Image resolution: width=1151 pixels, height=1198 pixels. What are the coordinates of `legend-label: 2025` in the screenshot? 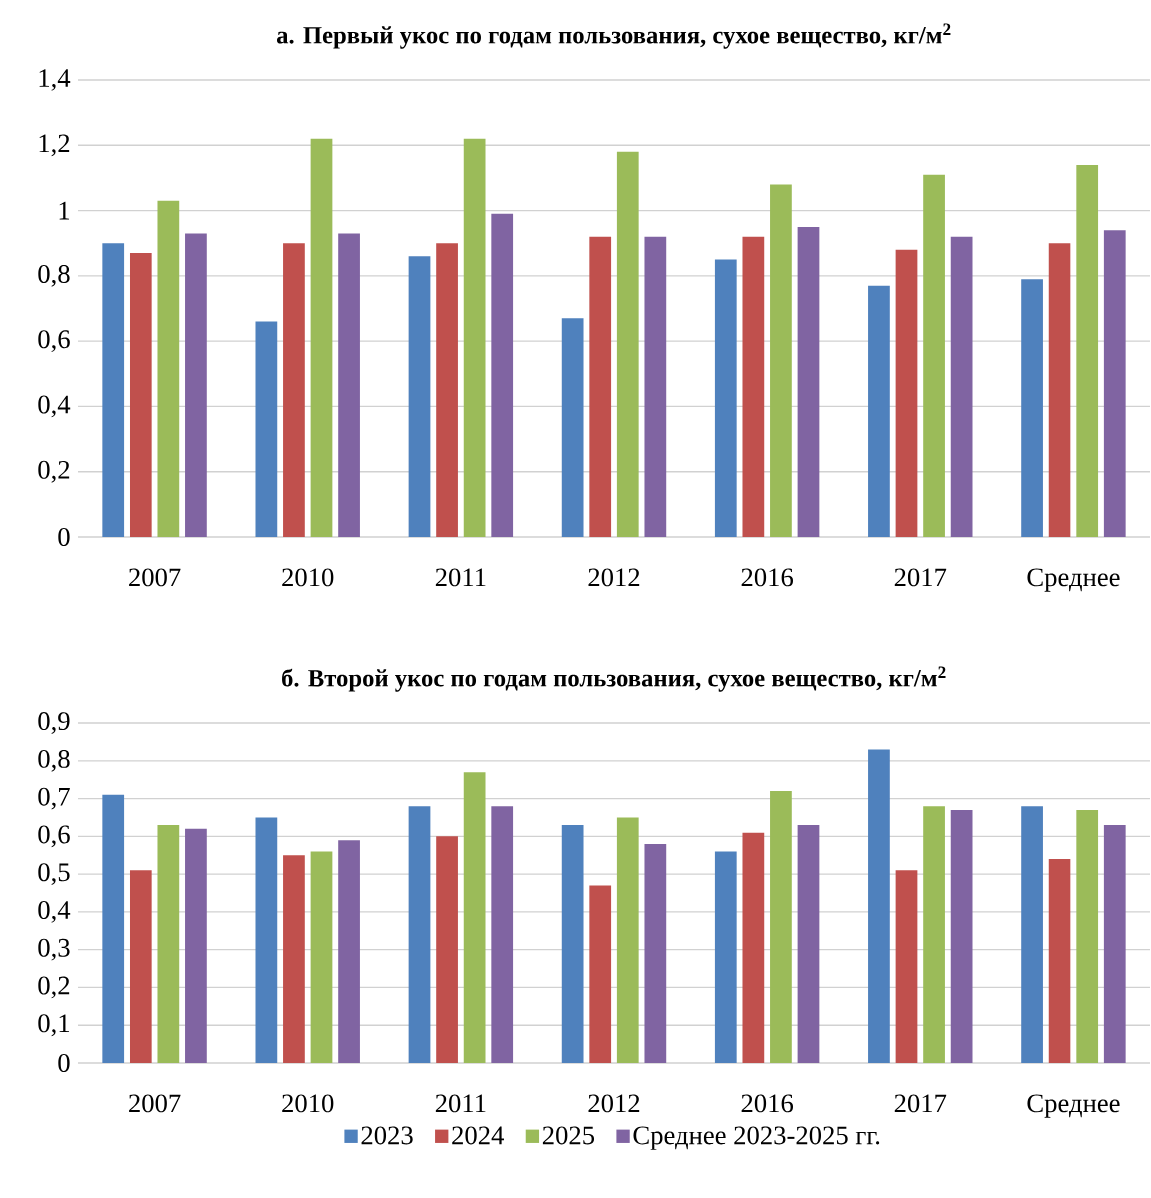 It's located at (568, 1135).